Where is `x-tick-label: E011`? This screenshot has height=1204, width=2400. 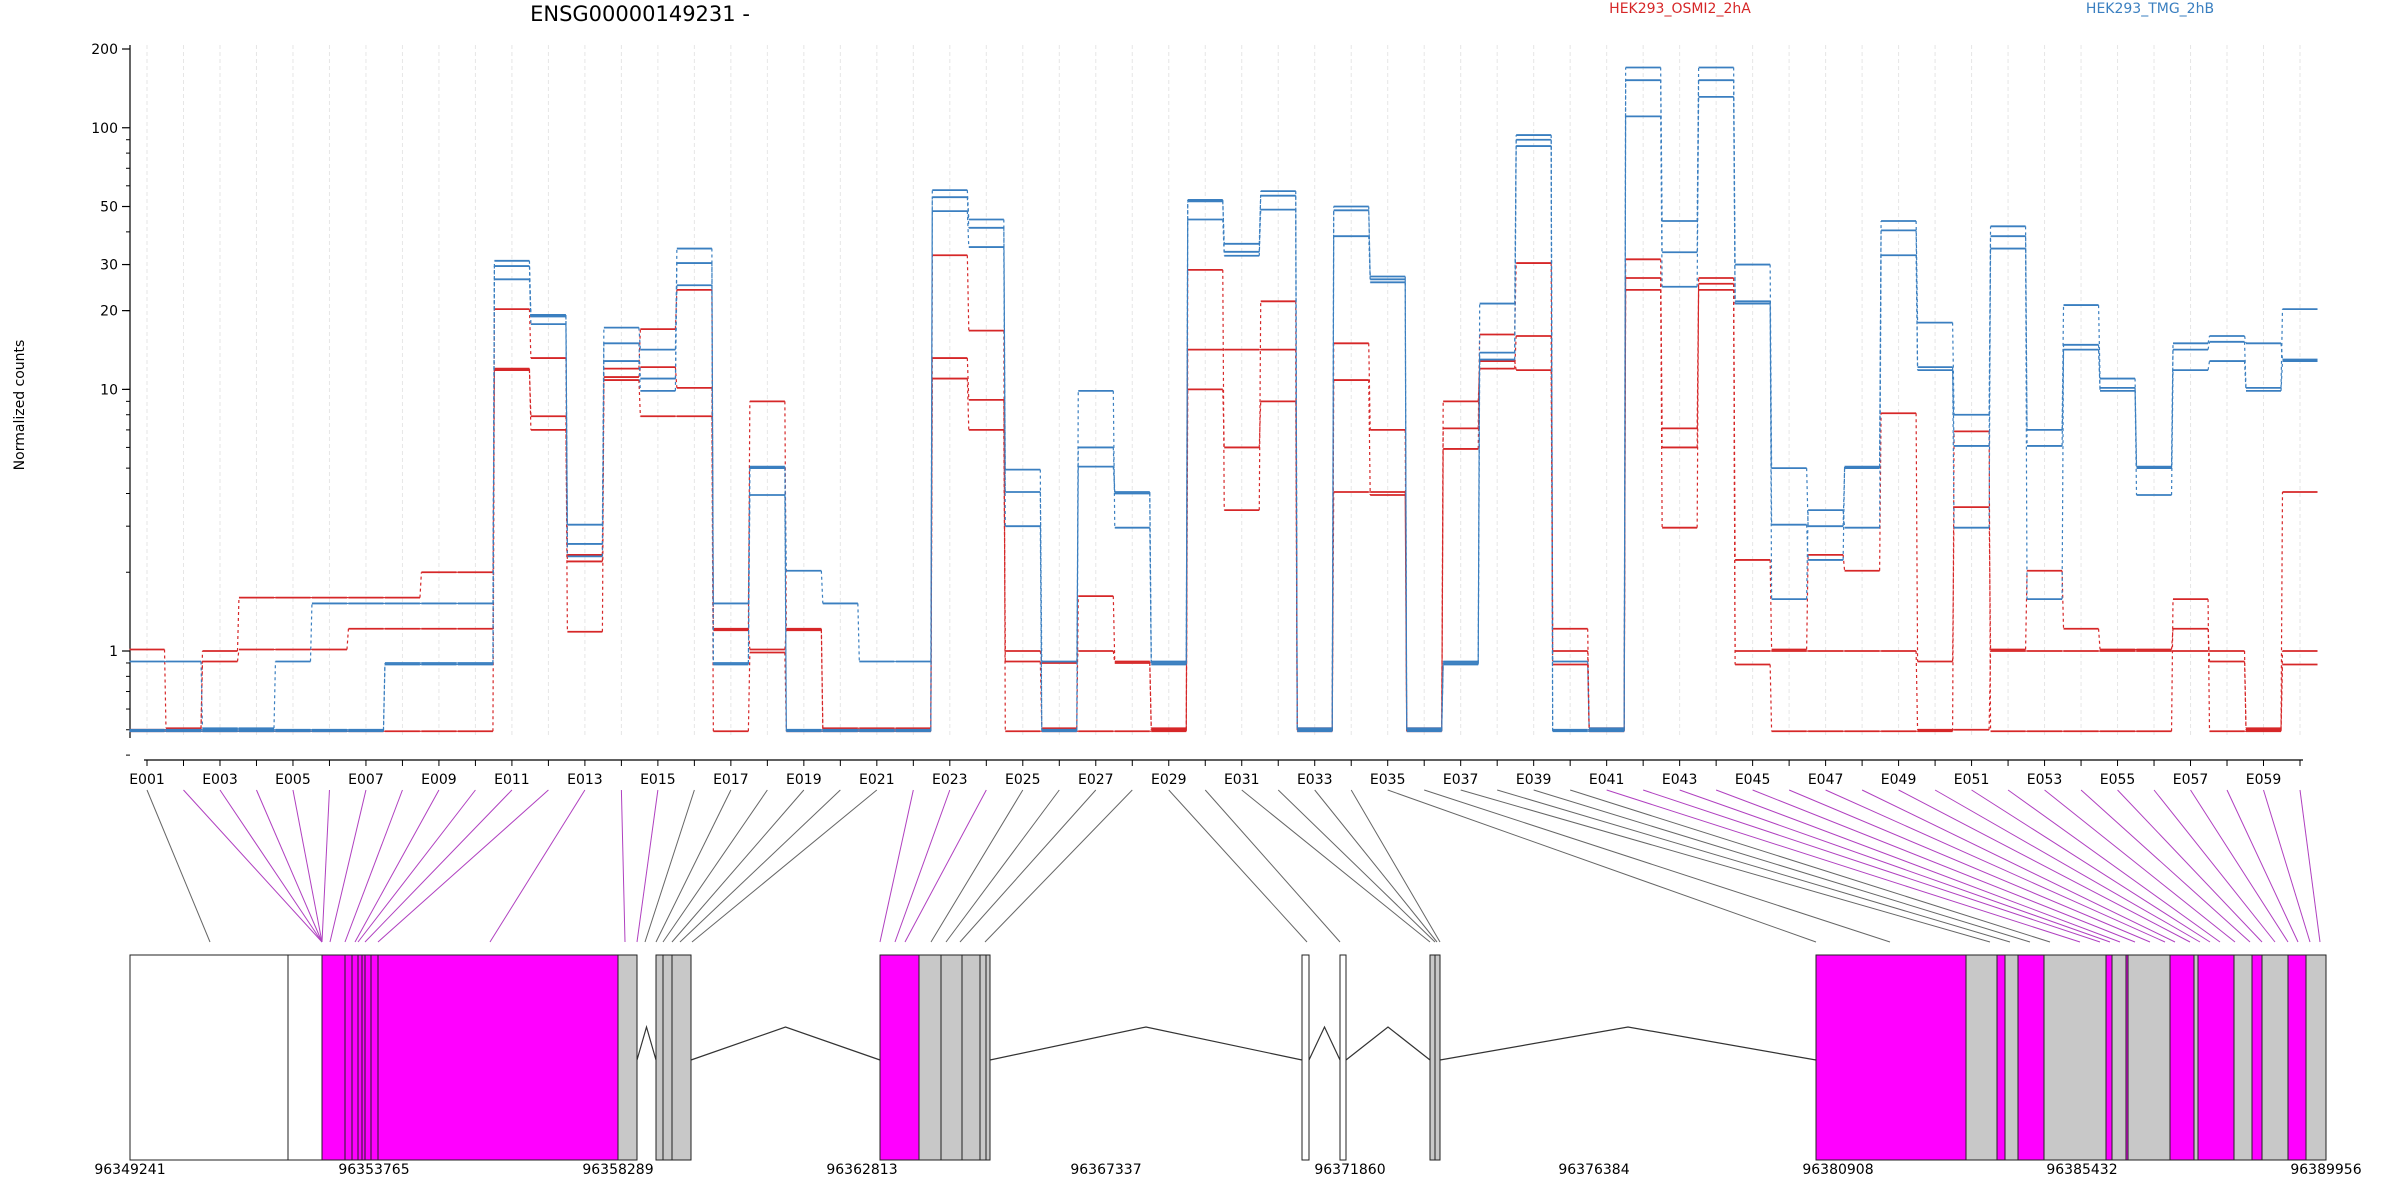
x-tick-label: E011 is located at coordinates (512, 780).